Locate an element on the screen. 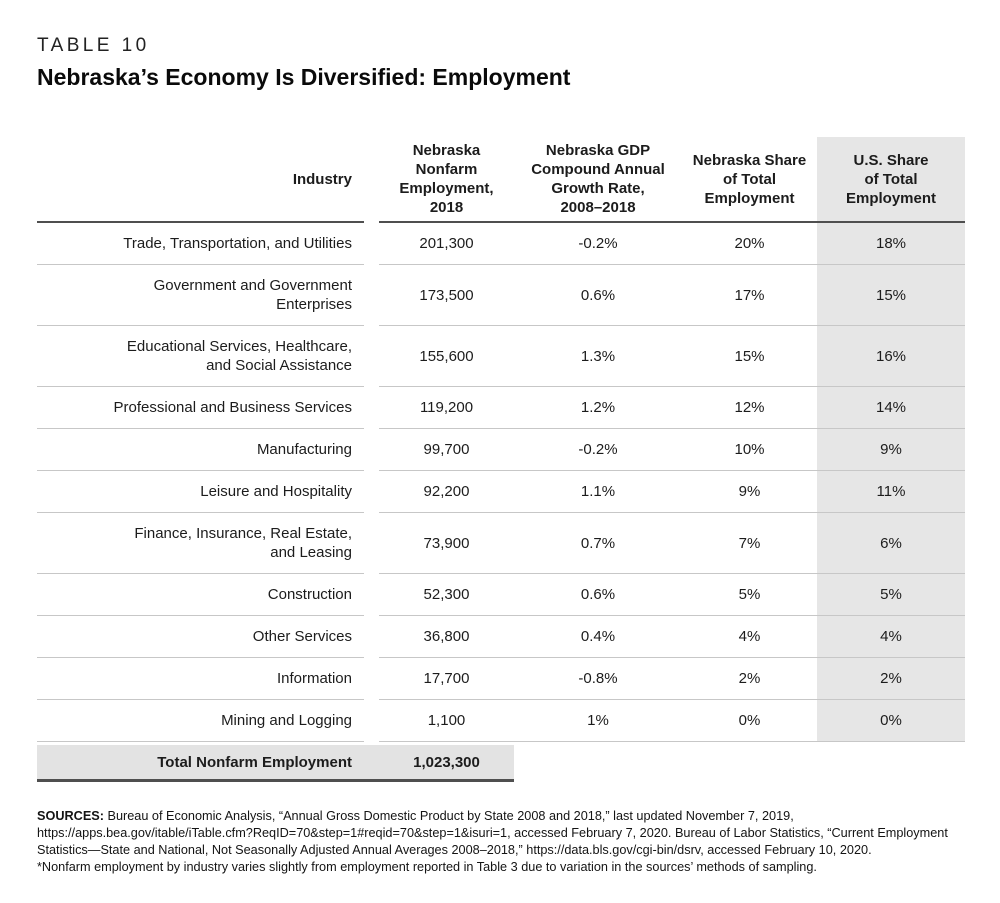 This screenshot has height=903, width=1000. table-number-label: TABLE 10 is located at coordinates (93, 45).